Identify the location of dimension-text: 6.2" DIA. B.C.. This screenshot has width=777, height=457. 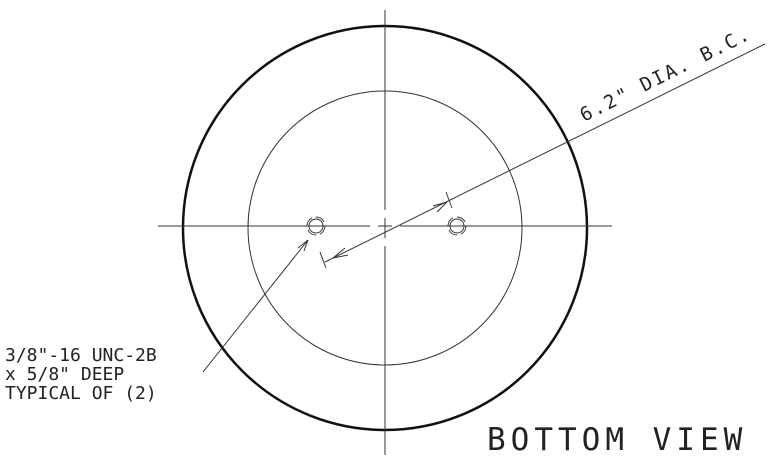
(665, 75).